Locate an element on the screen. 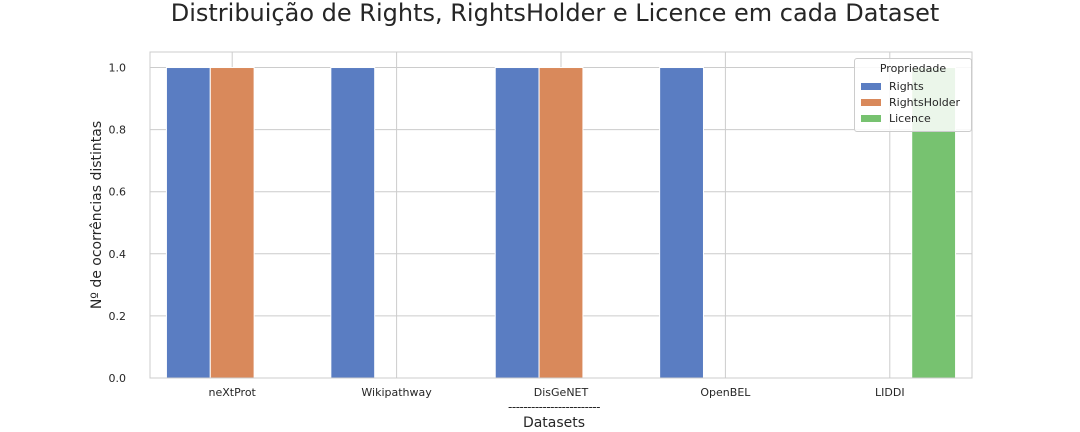  bar-rights-disgenet is located at coordinates (517, 223).